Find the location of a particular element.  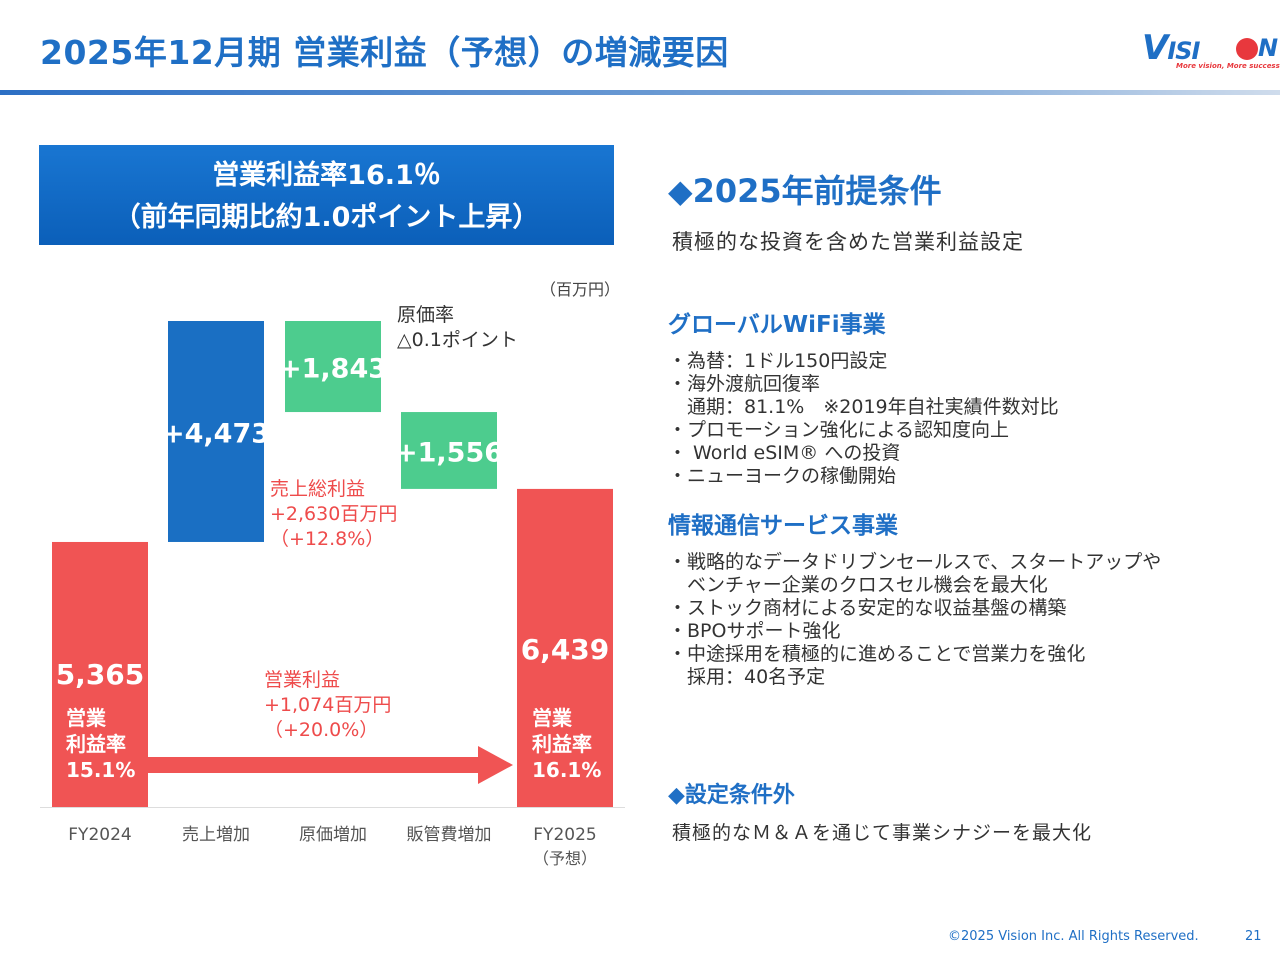

category-label: FY2024 is located at coordinates (99, 835).